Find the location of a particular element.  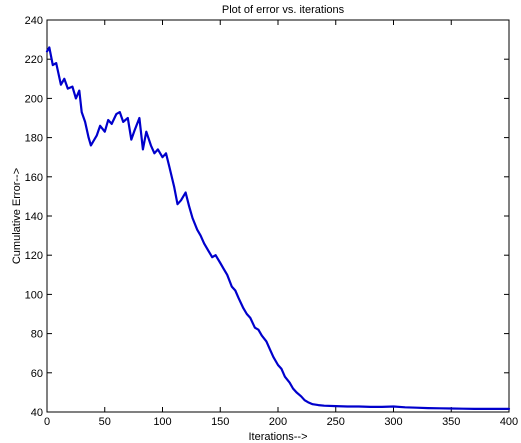

x-tick-label: 100 is located at coordinates (162, 422).